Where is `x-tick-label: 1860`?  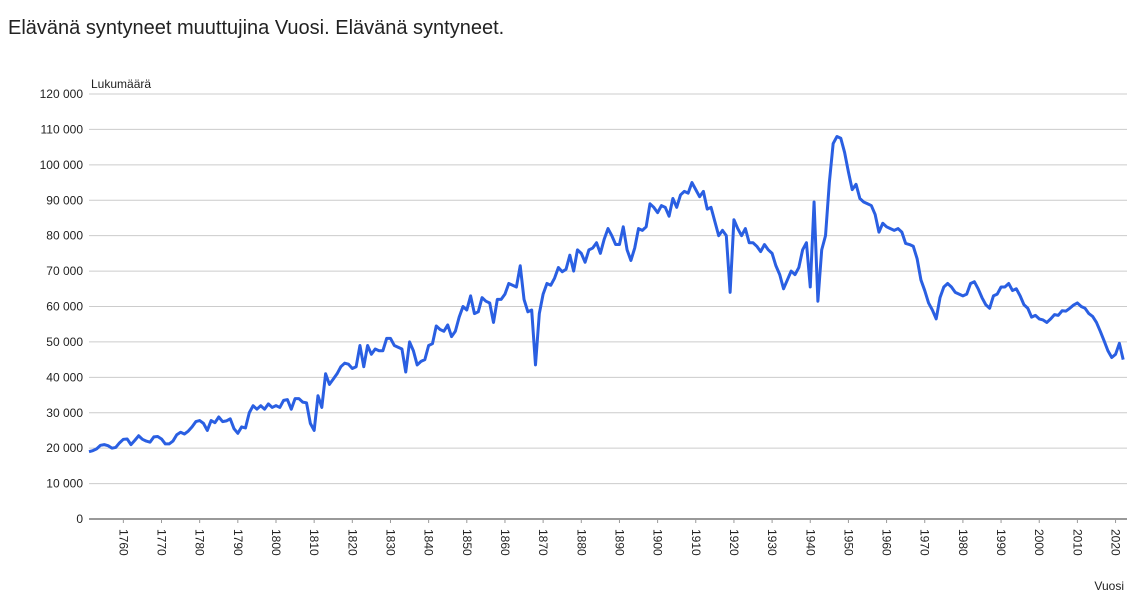
x-tick-label: 1860 is located at coordinates (505, 542).